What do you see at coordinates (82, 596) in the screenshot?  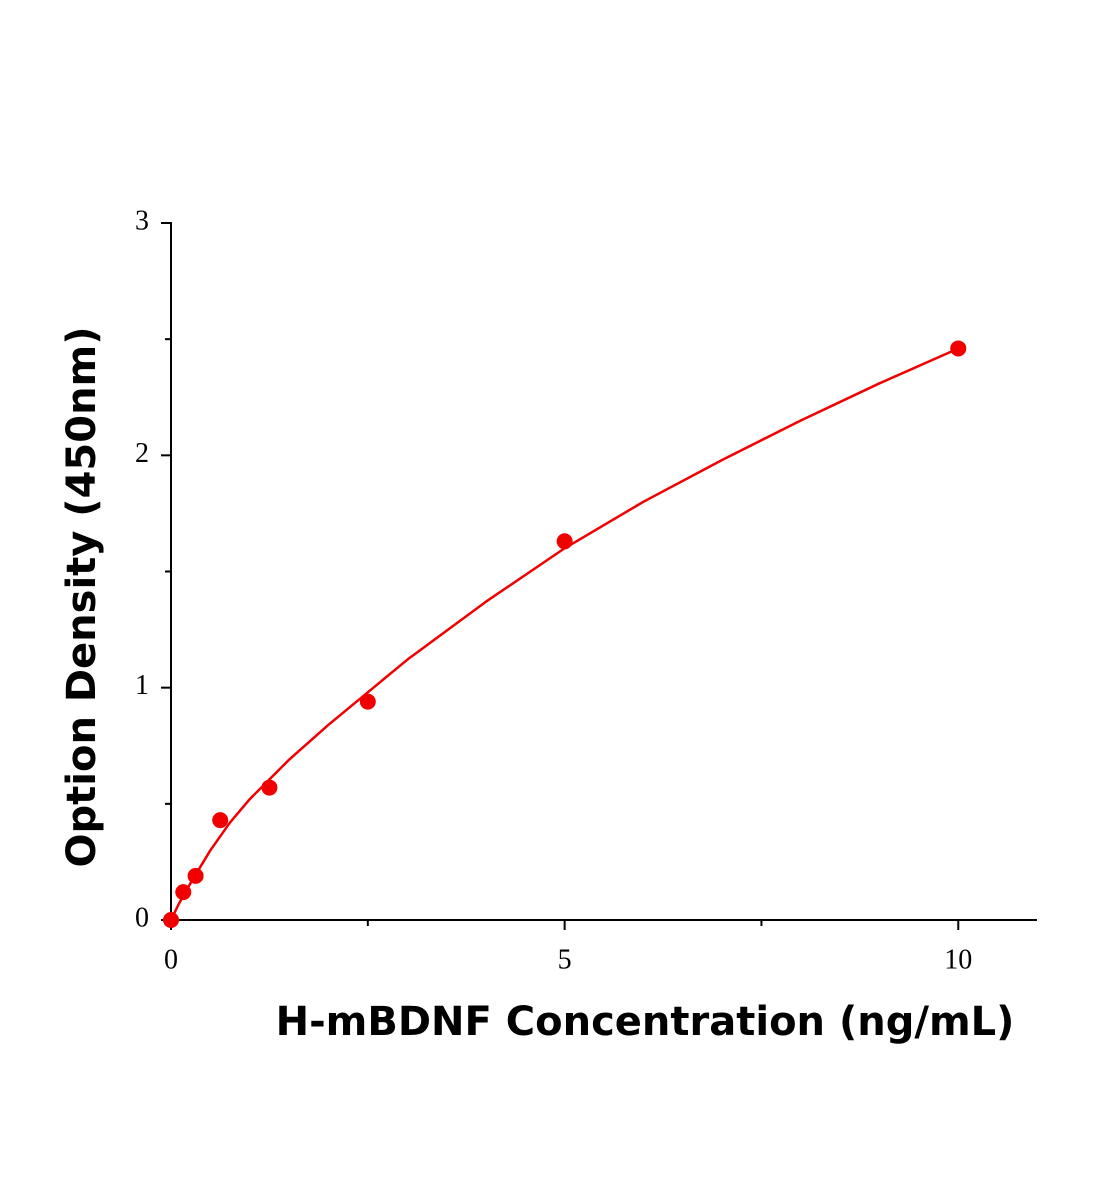 I see `y-axis-label: Option Density (450nm)` at bounding box center [82, 596].